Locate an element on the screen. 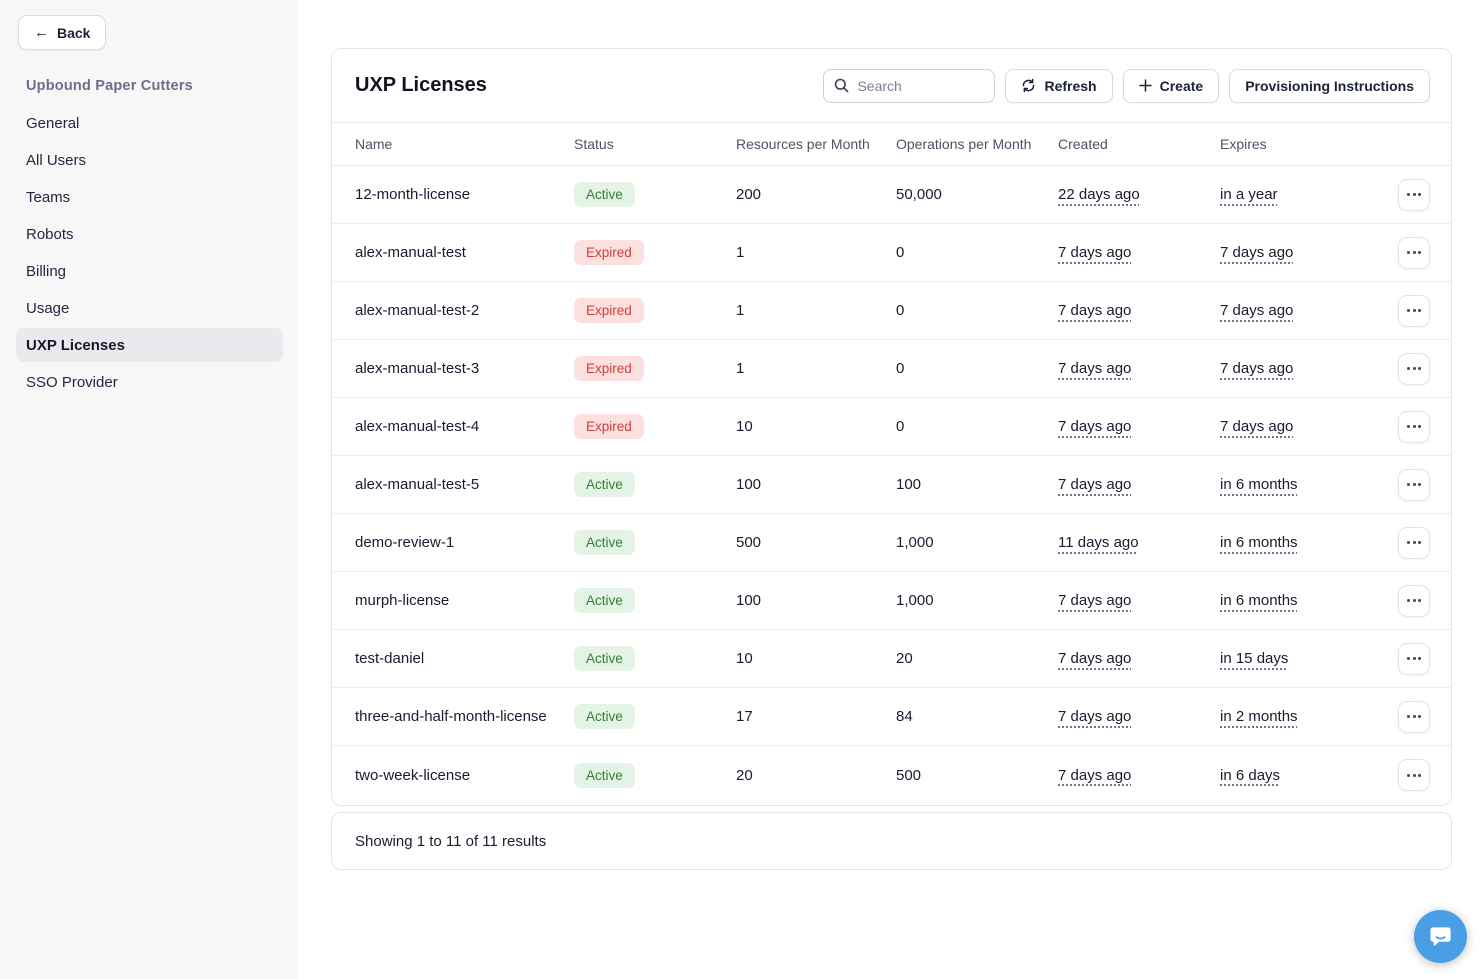 Image resolution: width=1484 pixels, height=979 pixels. resources-per-month-value: 17 is located at coordinates (744, 716).